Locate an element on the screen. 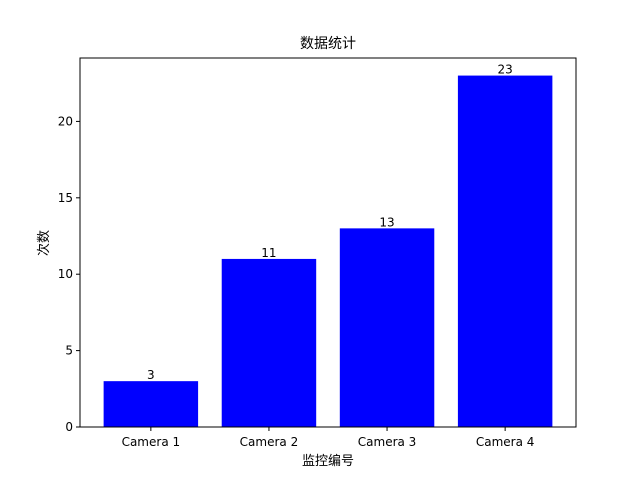 This screenshot has height=480, width=640. x-tick-label-2: Camera 2 is located at coordinates (269, 442).